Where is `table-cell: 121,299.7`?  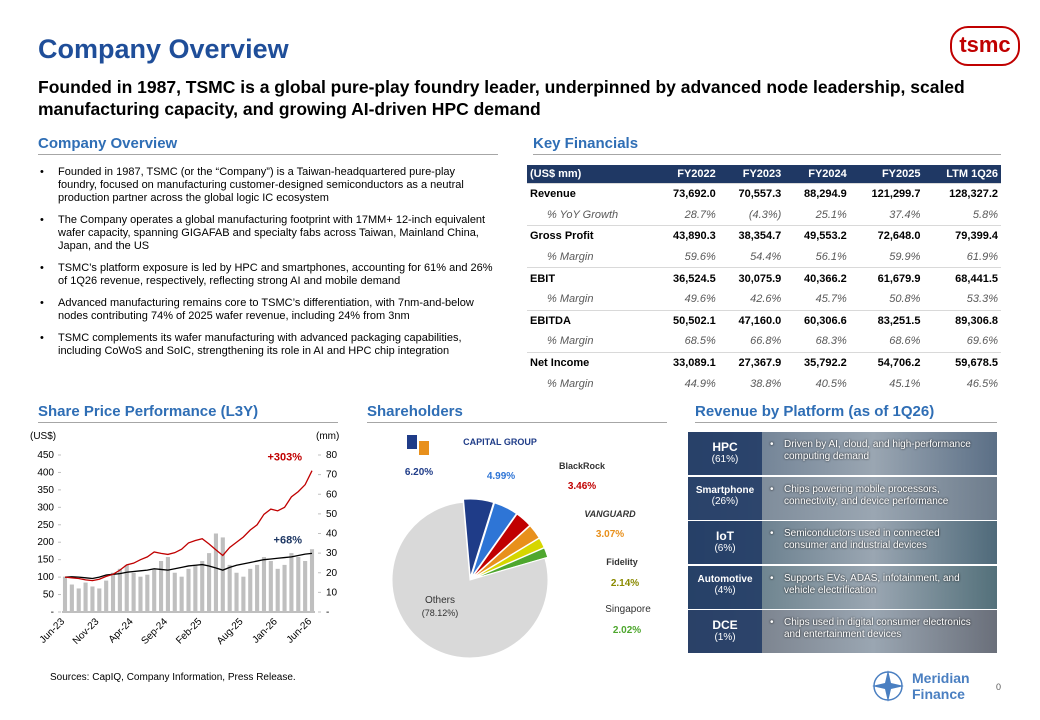 table-cell: 121,299.7 is located at coordinates (886, 193).